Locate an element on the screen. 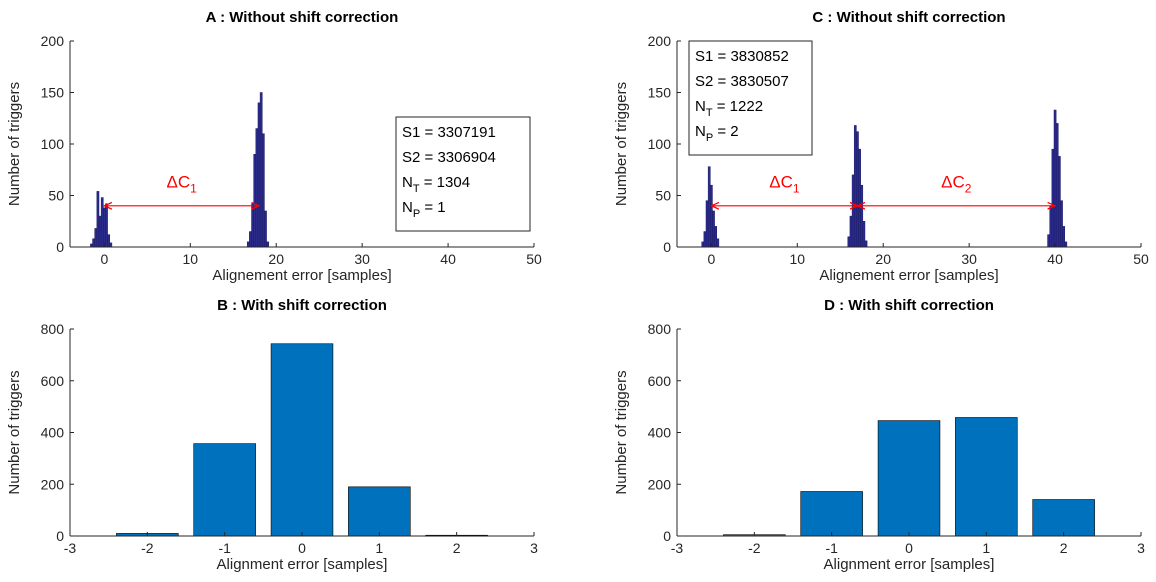  chart-title: D : With shift correction is located at coordinates (909, 305).